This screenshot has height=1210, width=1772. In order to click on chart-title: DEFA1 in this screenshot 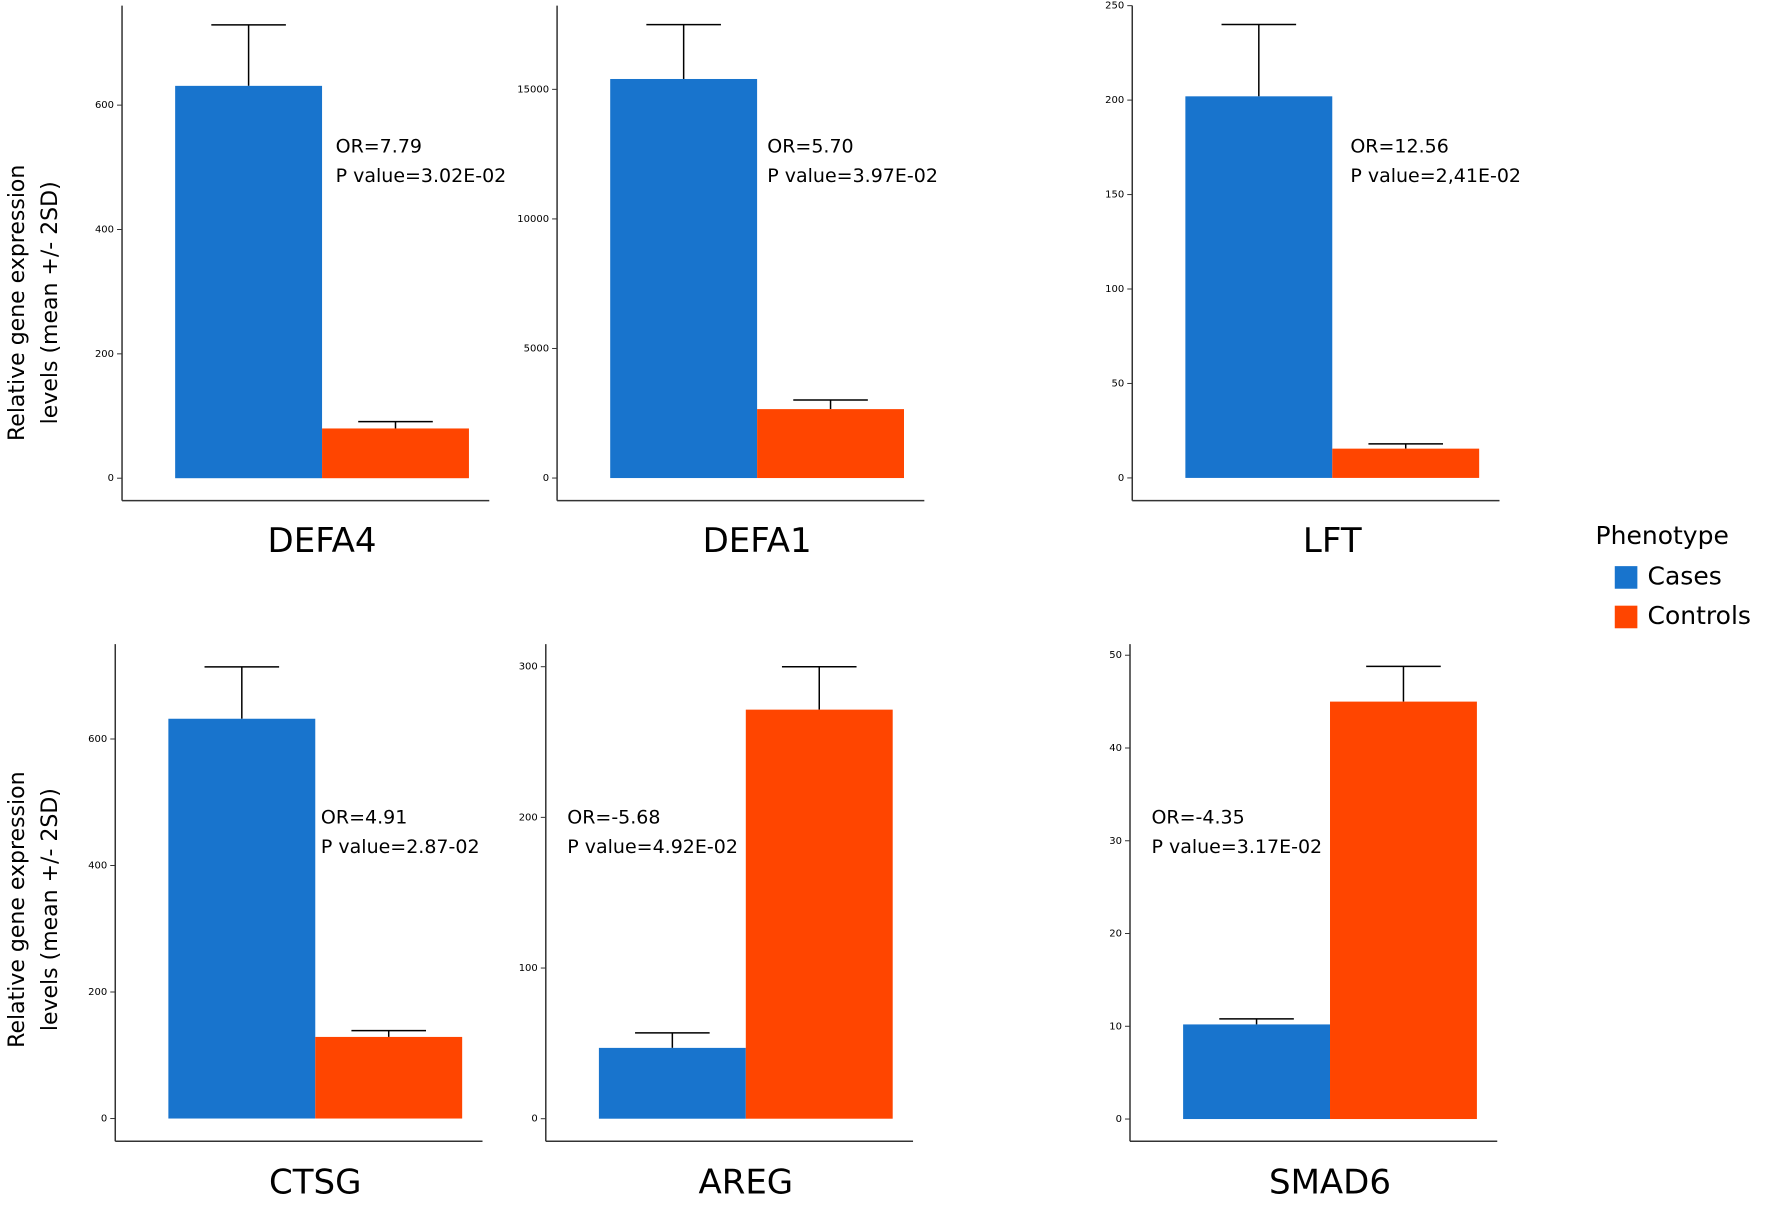, I will do `click(757, 541)`.